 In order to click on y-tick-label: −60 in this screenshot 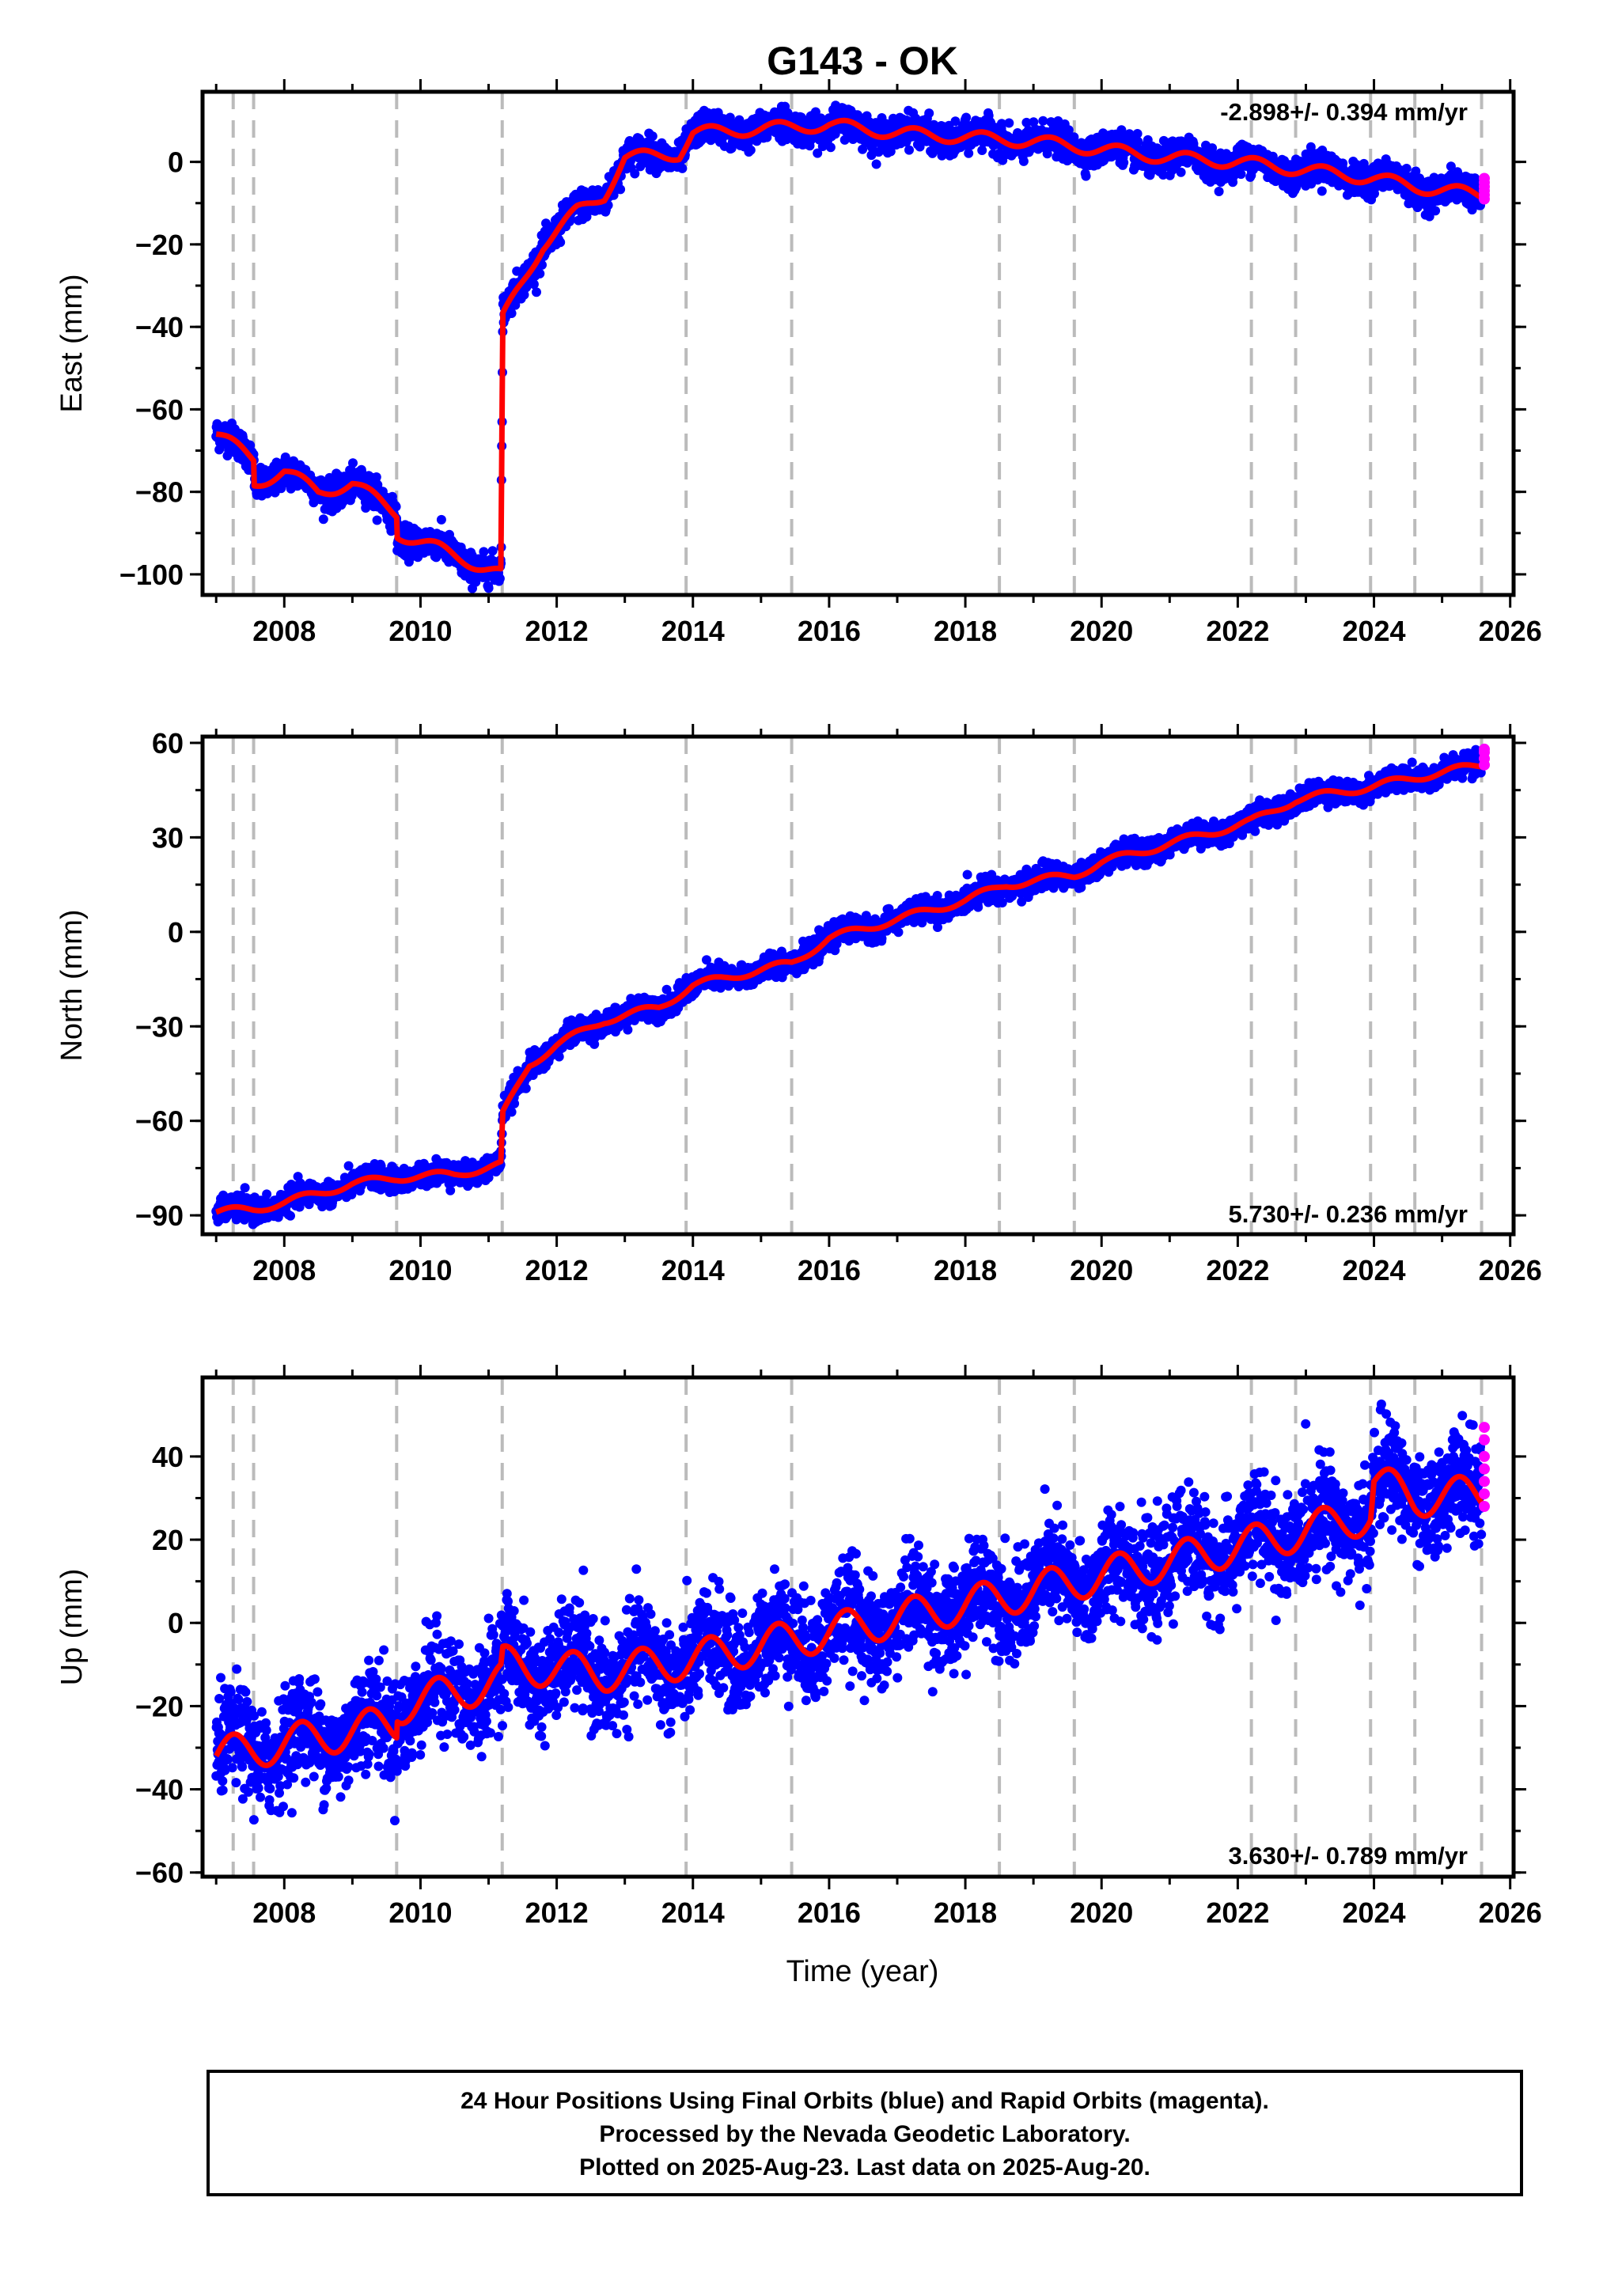, I will do `click(159, 409)`.